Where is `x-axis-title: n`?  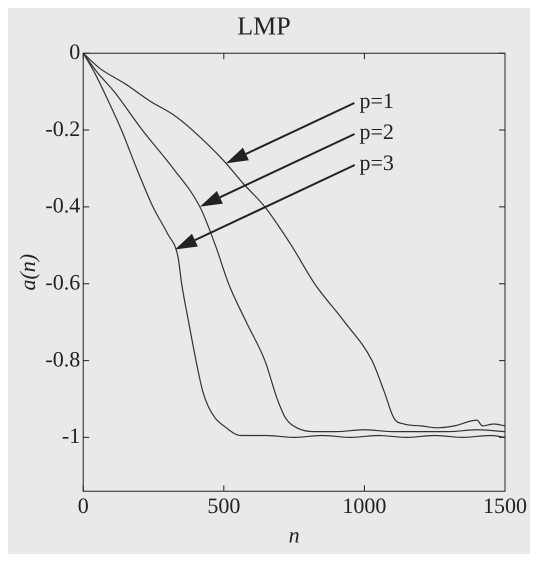
x-axis-title: n is located at coordinates (294, 535).